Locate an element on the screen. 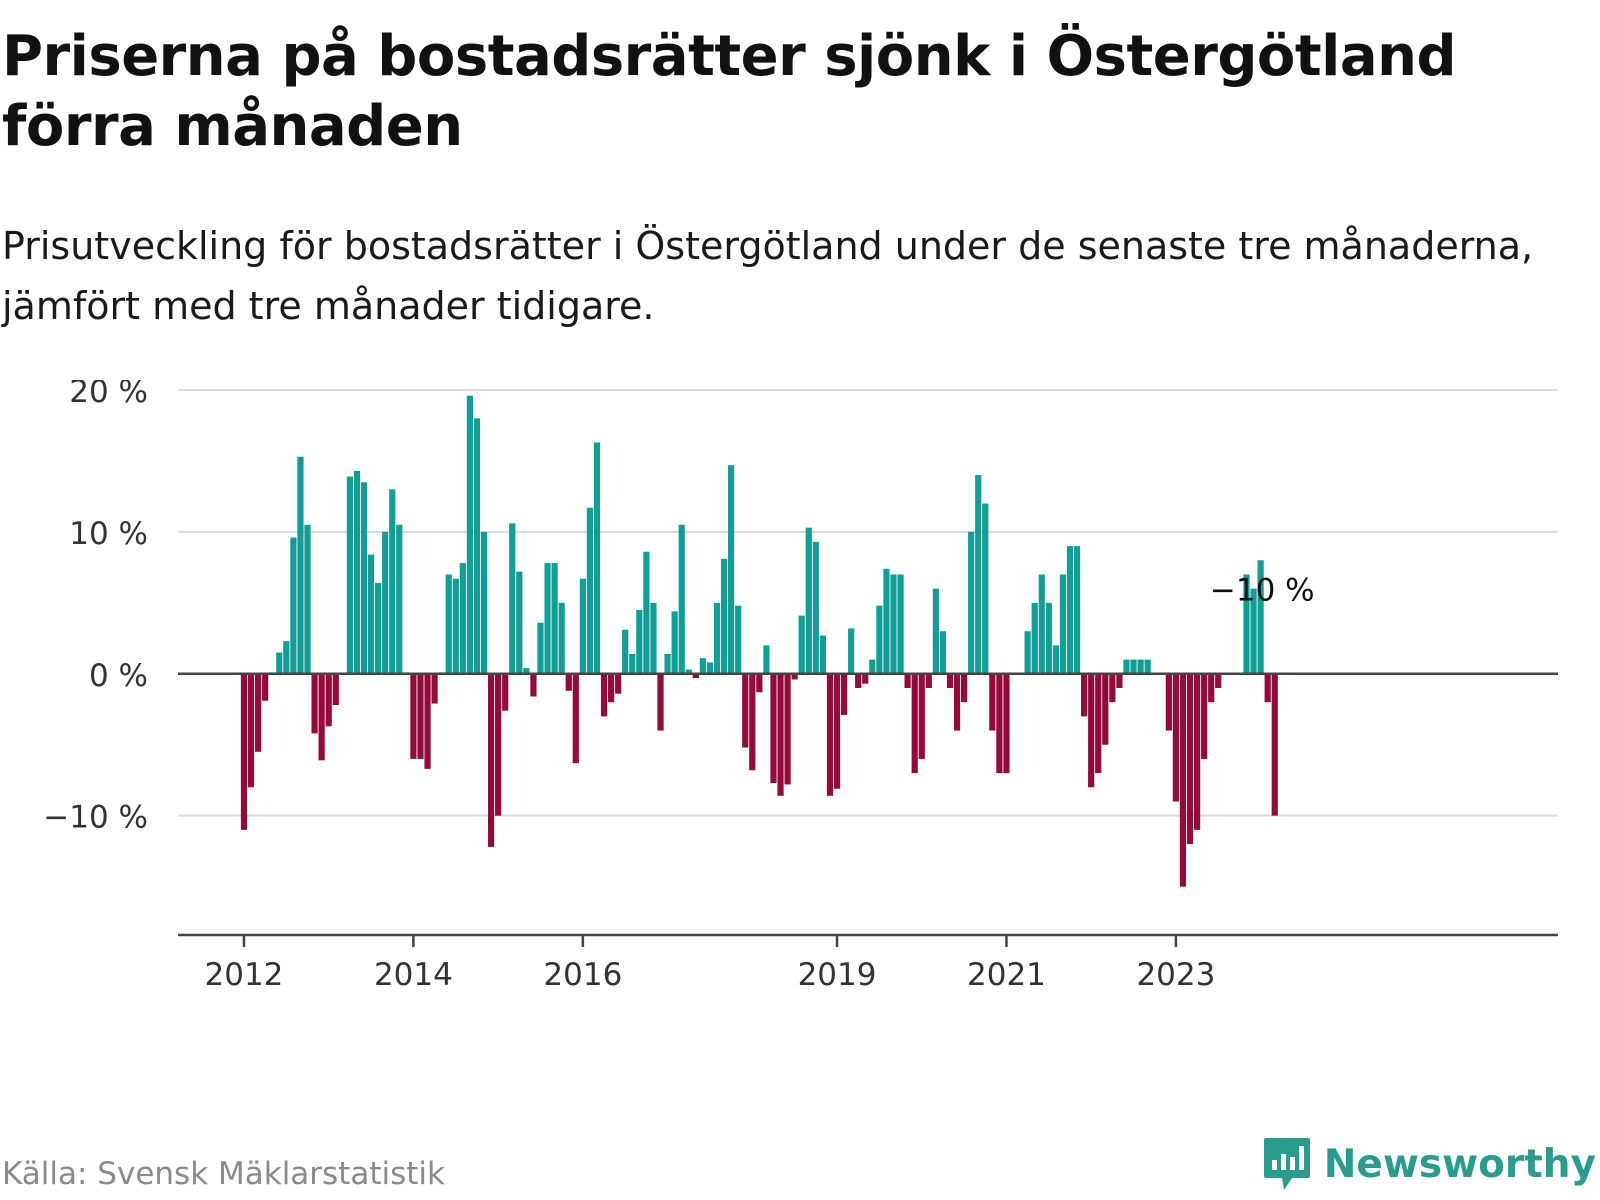  y-tick-label: 0 % is located at coordinates (118, 676).